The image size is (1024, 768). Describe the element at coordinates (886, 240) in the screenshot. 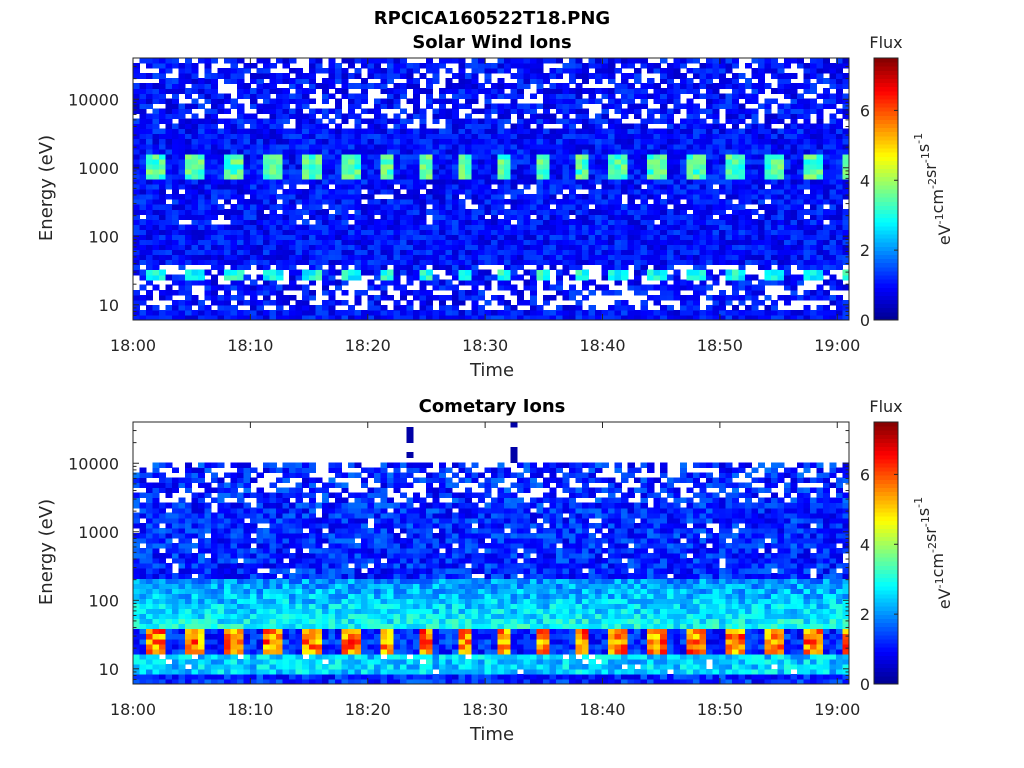

I see `colorbar-step` at that location.